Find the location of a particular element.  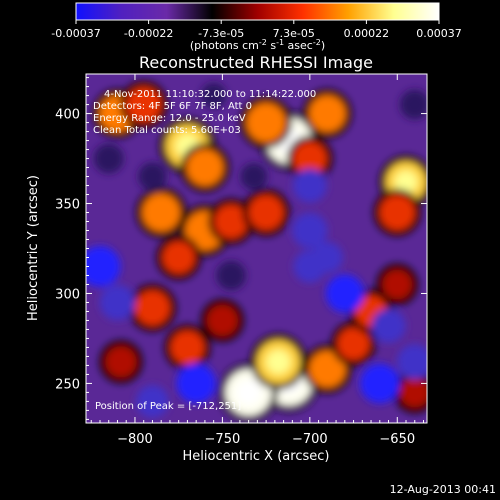

colorbar-ramp is located at coordinates (257, 11).